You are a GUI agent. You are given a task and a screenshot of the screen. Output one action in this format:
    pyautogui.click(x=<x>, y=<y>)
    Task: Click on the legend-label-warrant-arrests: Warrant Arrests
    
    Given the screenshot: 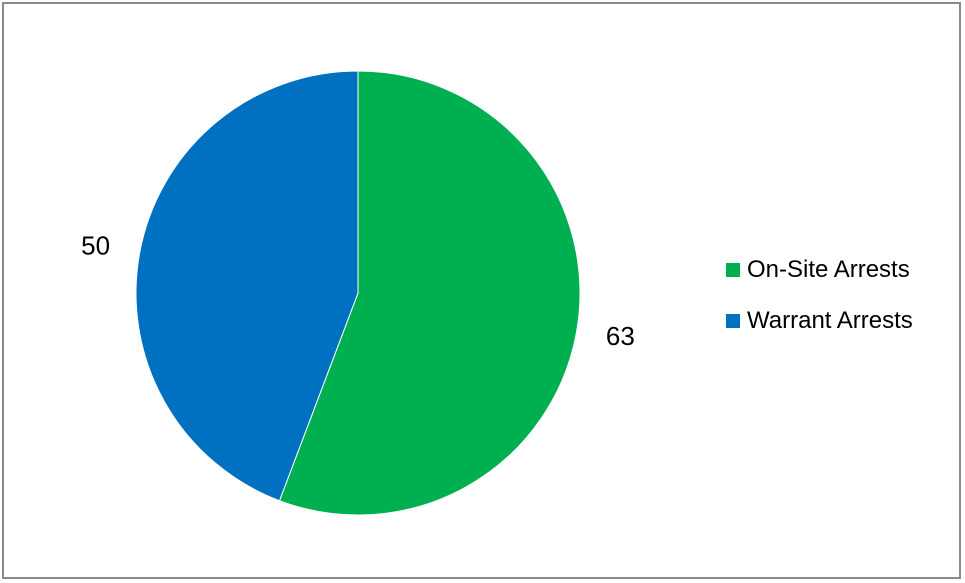 What is the action you would take?
    pyautogui.click(x=830, y=320)
    